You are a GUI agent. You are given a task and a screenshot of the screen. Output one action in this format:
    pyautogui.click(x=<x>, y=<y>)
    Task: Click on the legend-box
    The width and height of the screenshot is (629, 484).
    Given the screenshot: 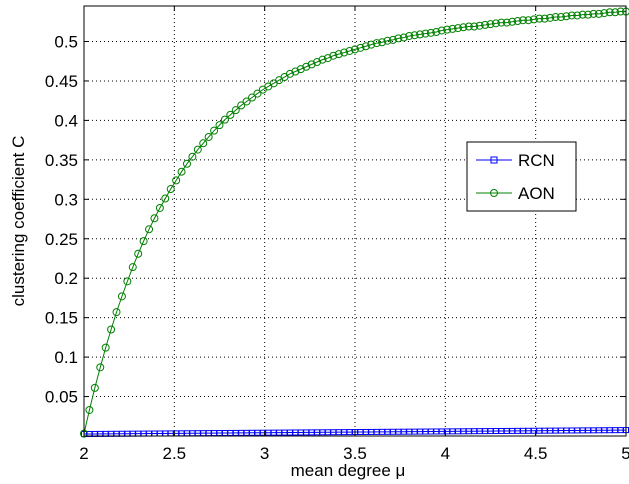 What is the action you would take?
    pyautogui.click(x=521, y=176)
    